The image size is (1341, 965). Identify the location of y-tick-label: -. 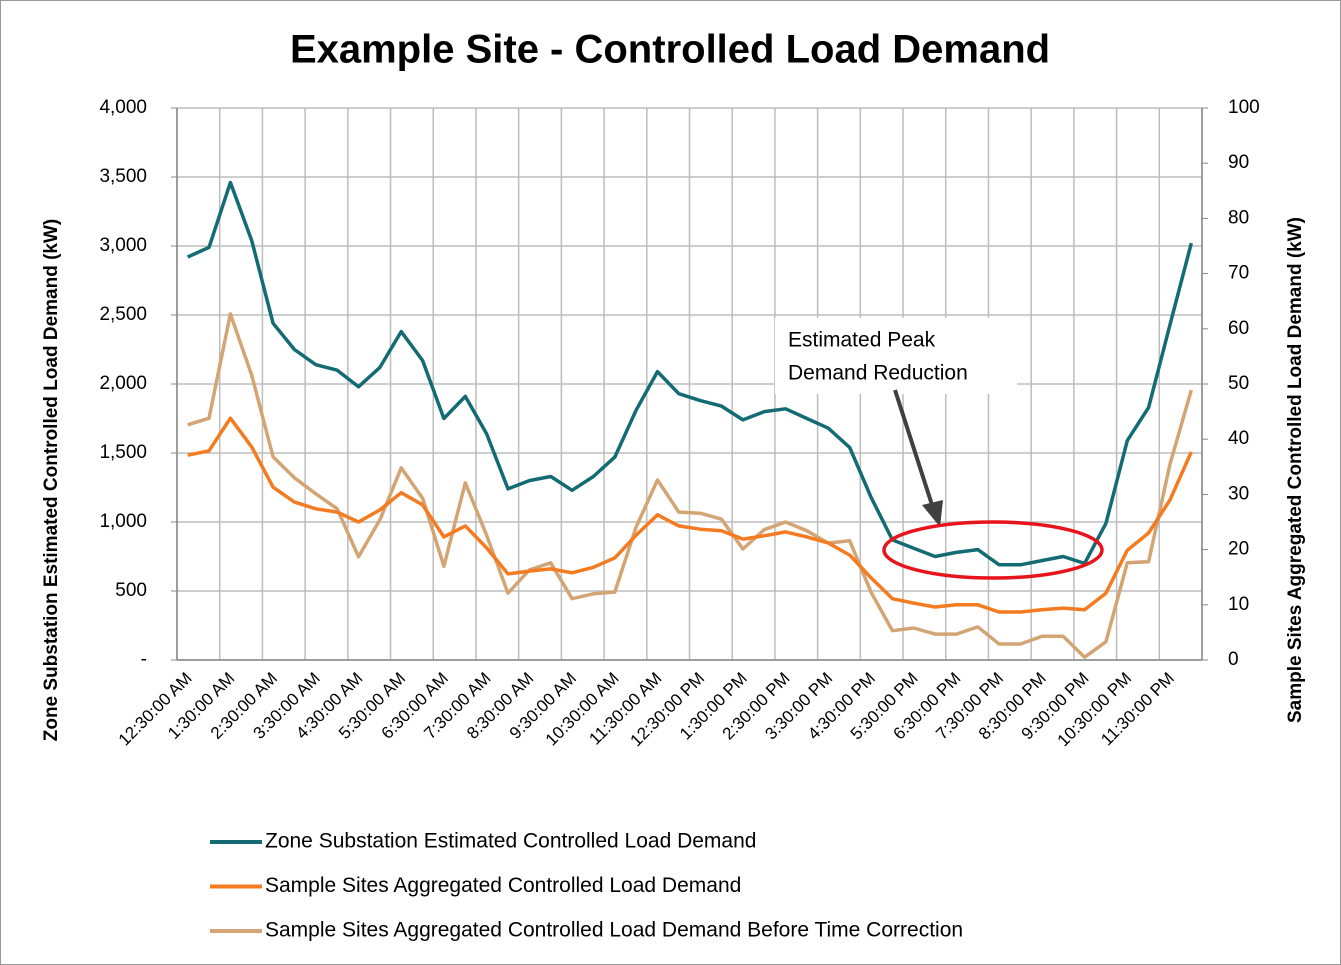
(144, 659).